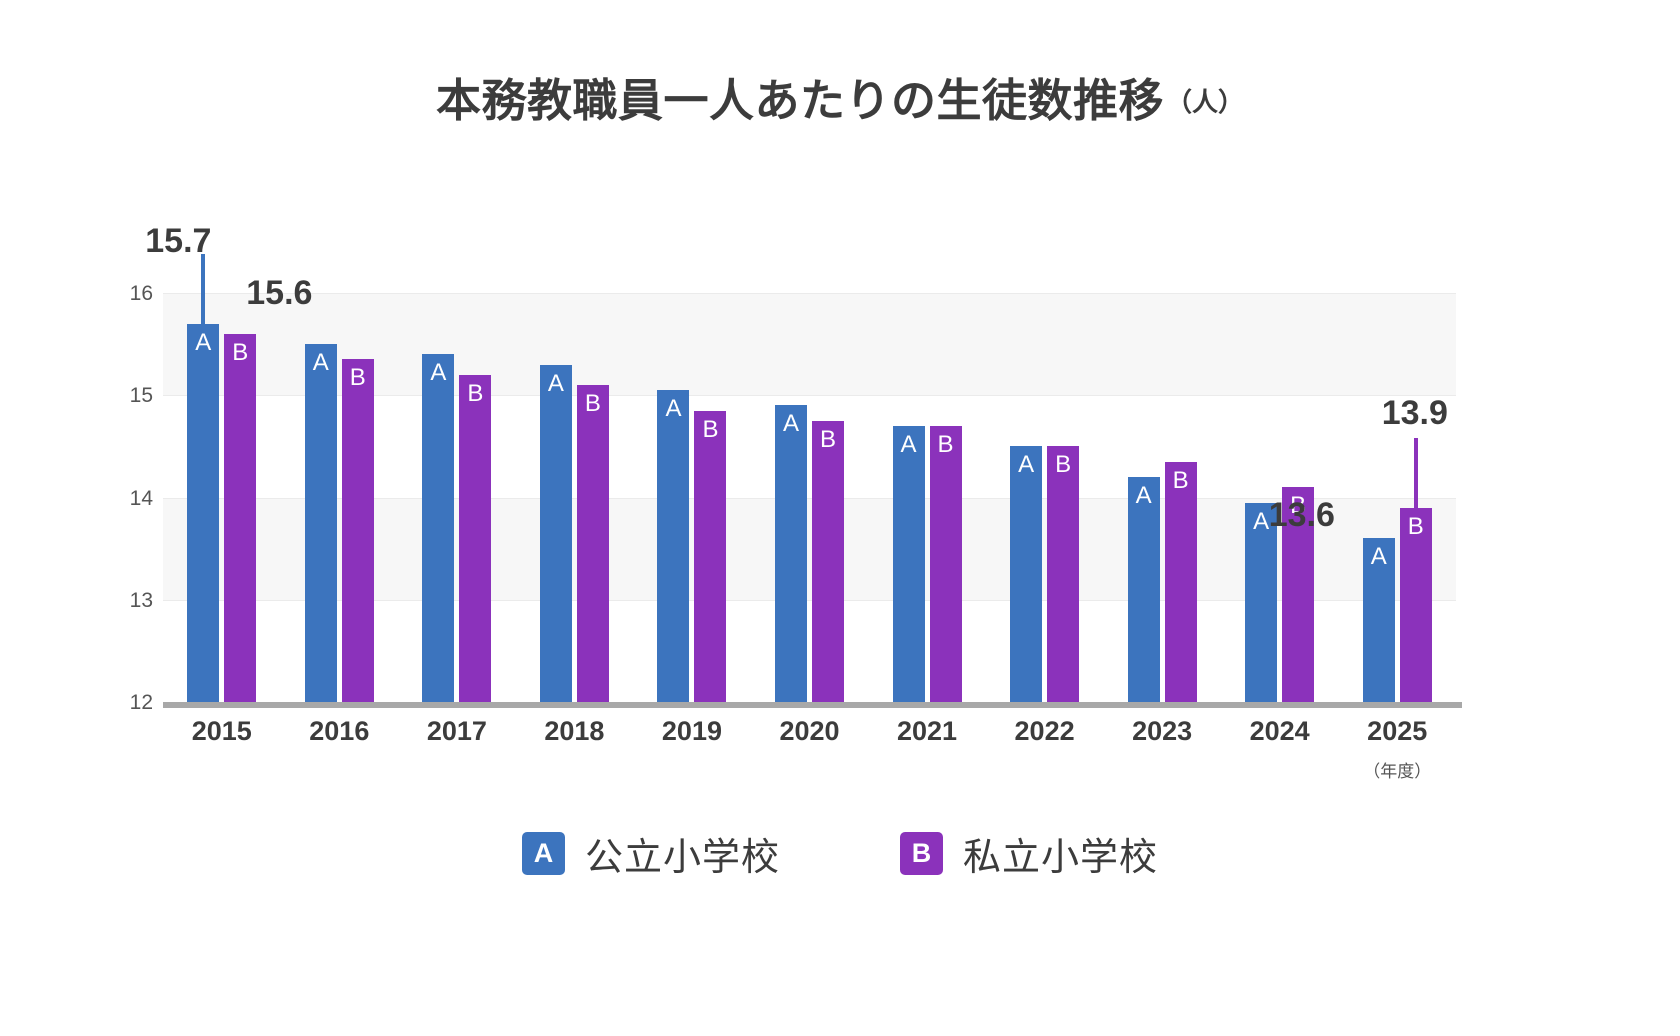 Image resolution: width=1680 pixels, height=1036 pixels. I want to click on x-axis-tick-2020: 2020, so click(809, 731).